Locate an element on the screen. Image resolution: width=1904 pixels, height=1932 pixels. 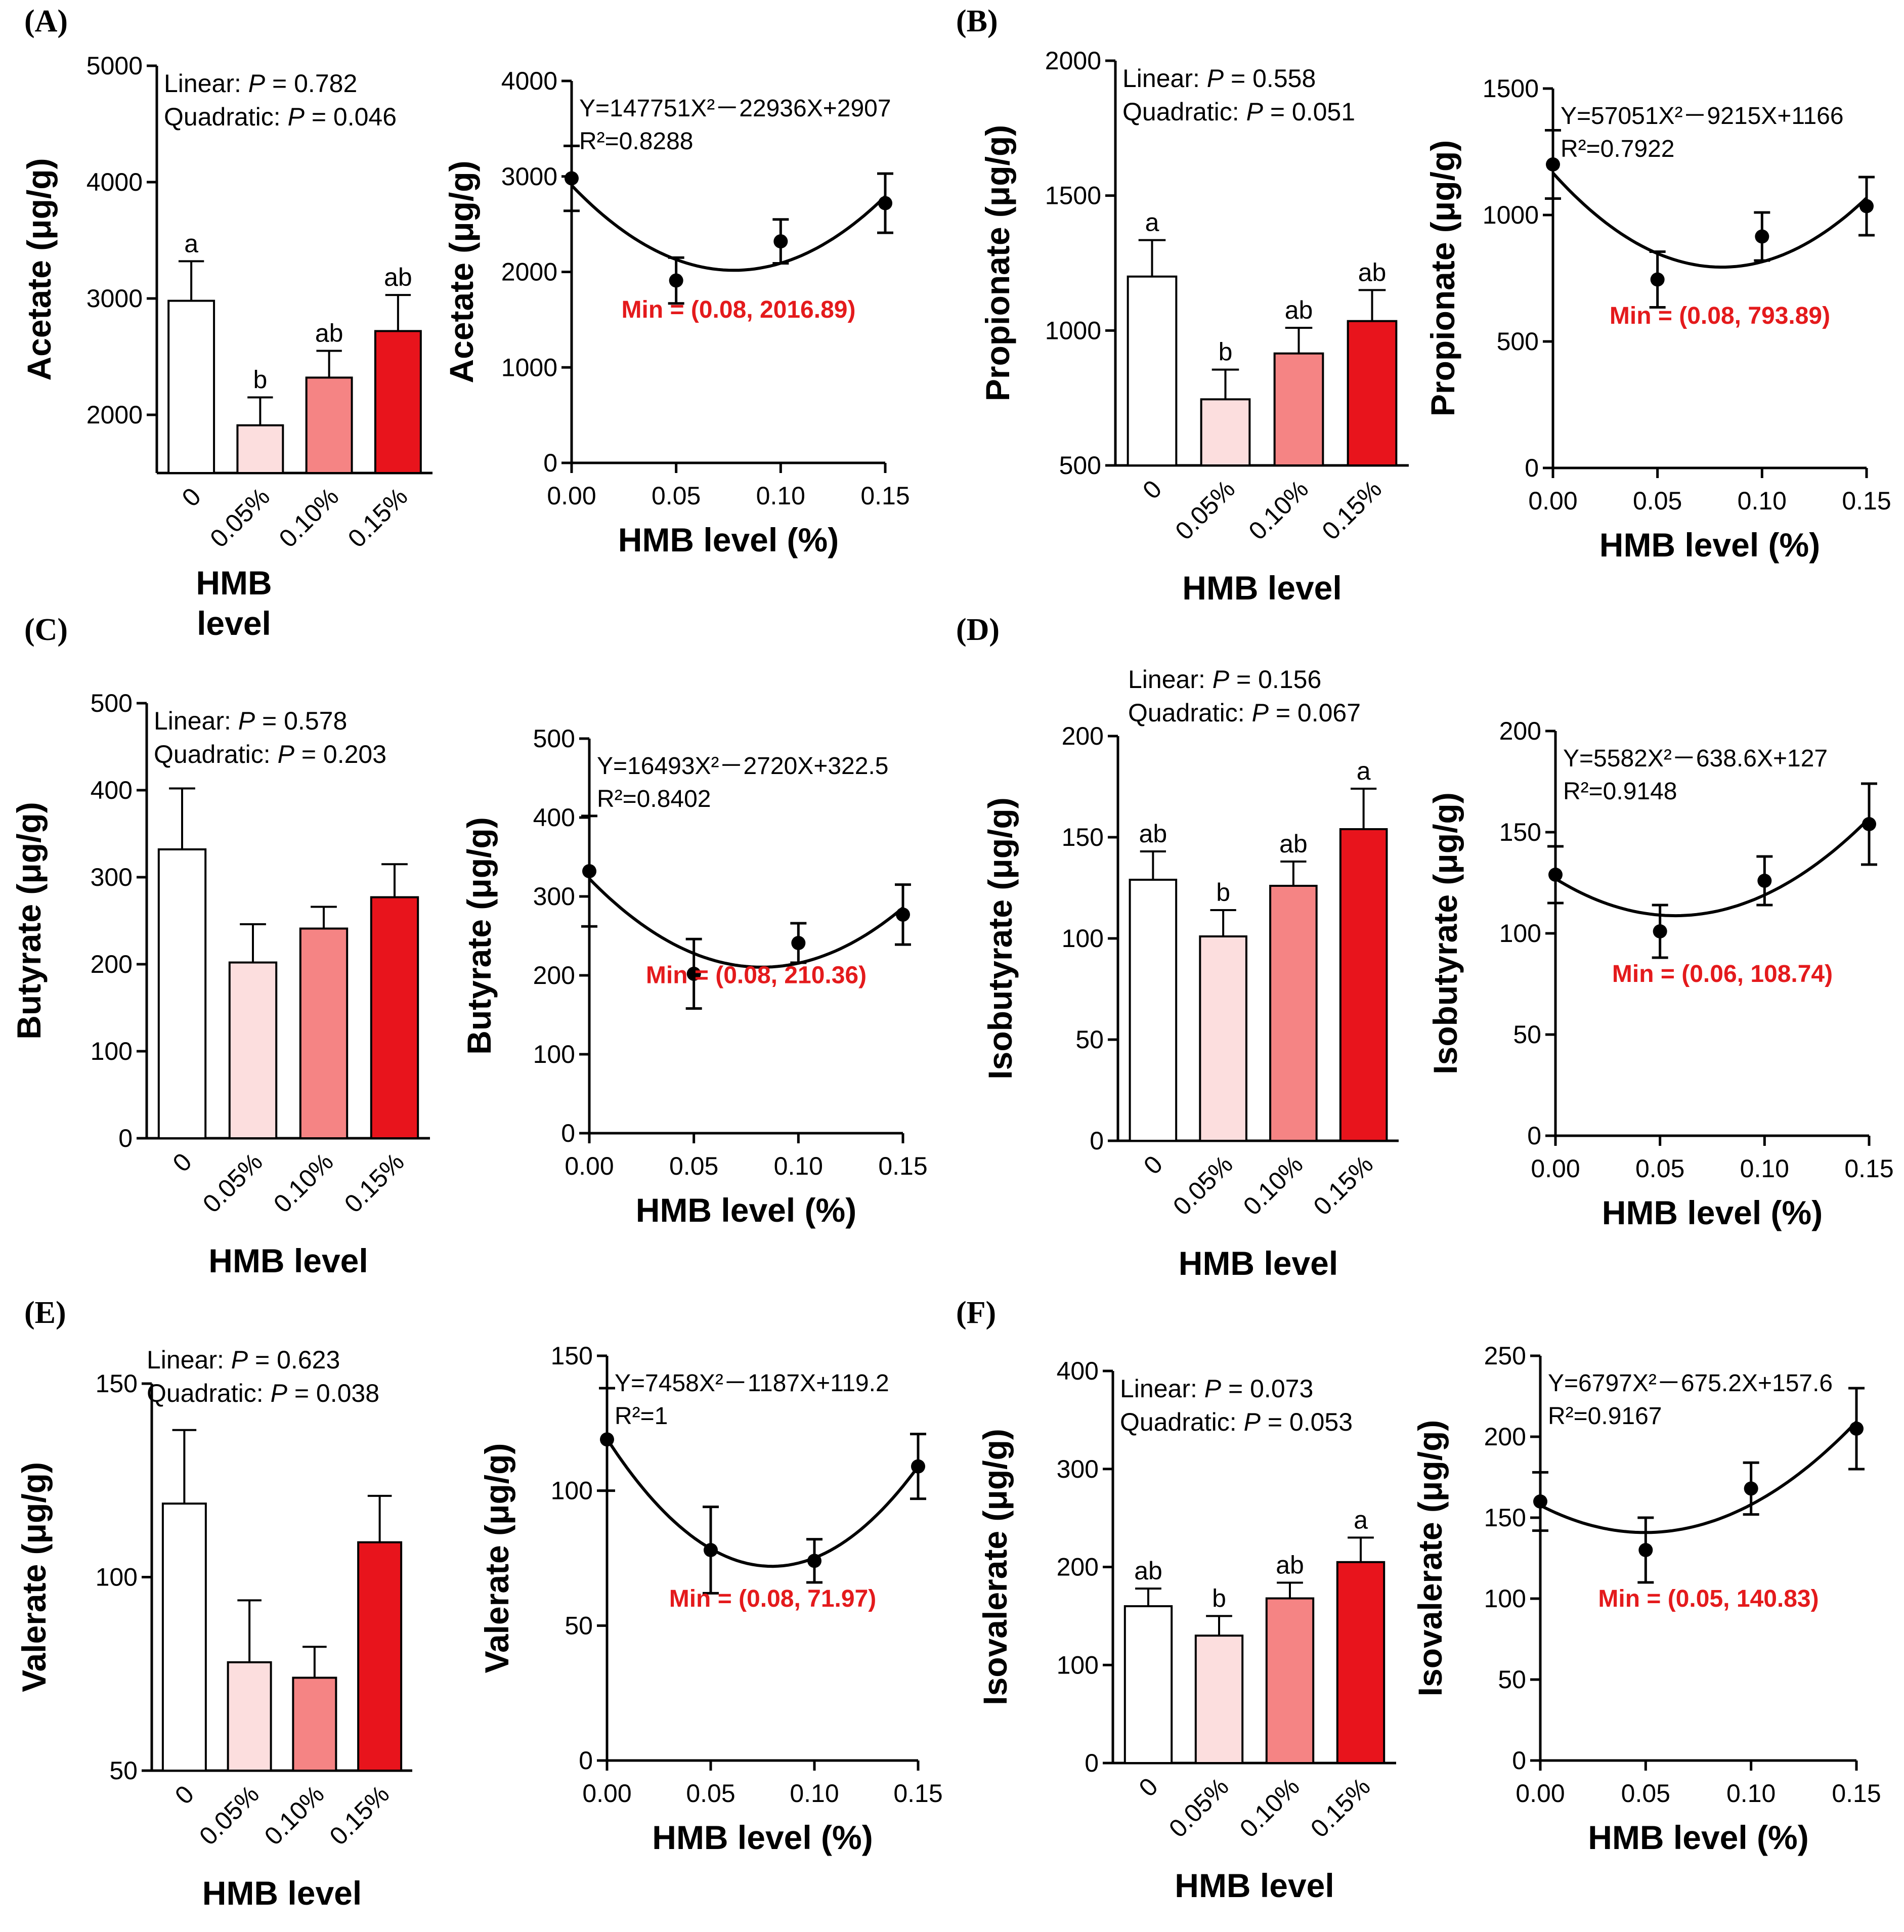
panel-letter: (E) is located at coordinates (45, 1313).